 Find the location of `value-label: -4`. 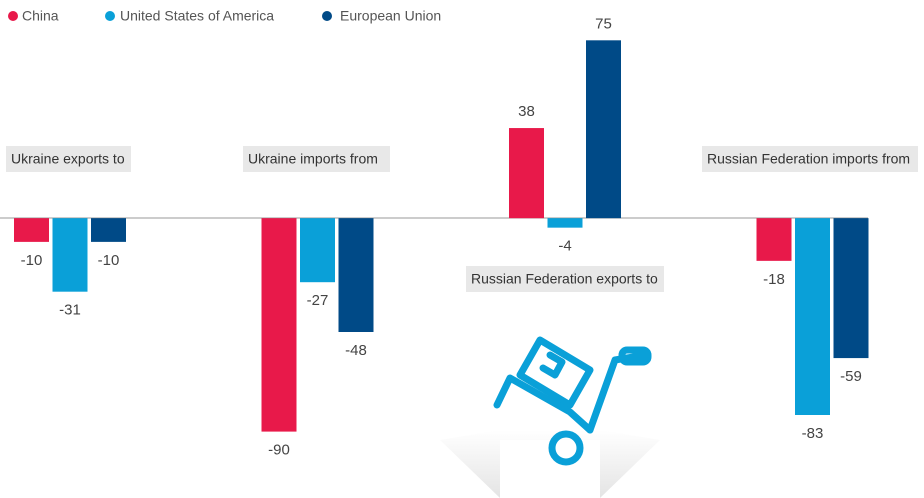

value-label: -4 is located at coordinates (564, 246).